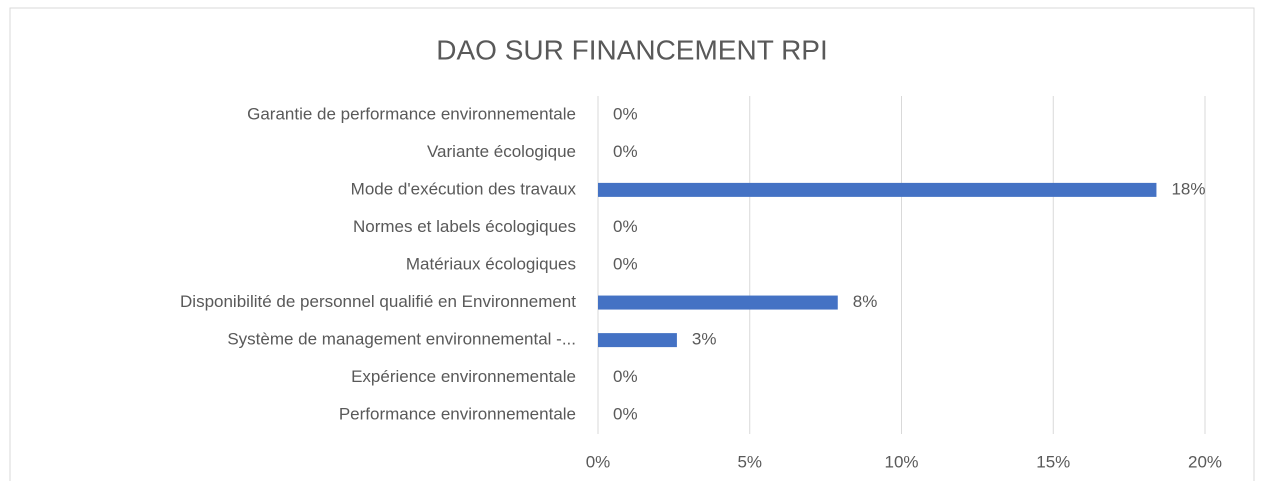 This screenshot has height=481, width=1264. What do you see at coordinates (1205, 461) in the screenshot?
I see `x-tick-label: 20%` at bounding box center [1205, 461].